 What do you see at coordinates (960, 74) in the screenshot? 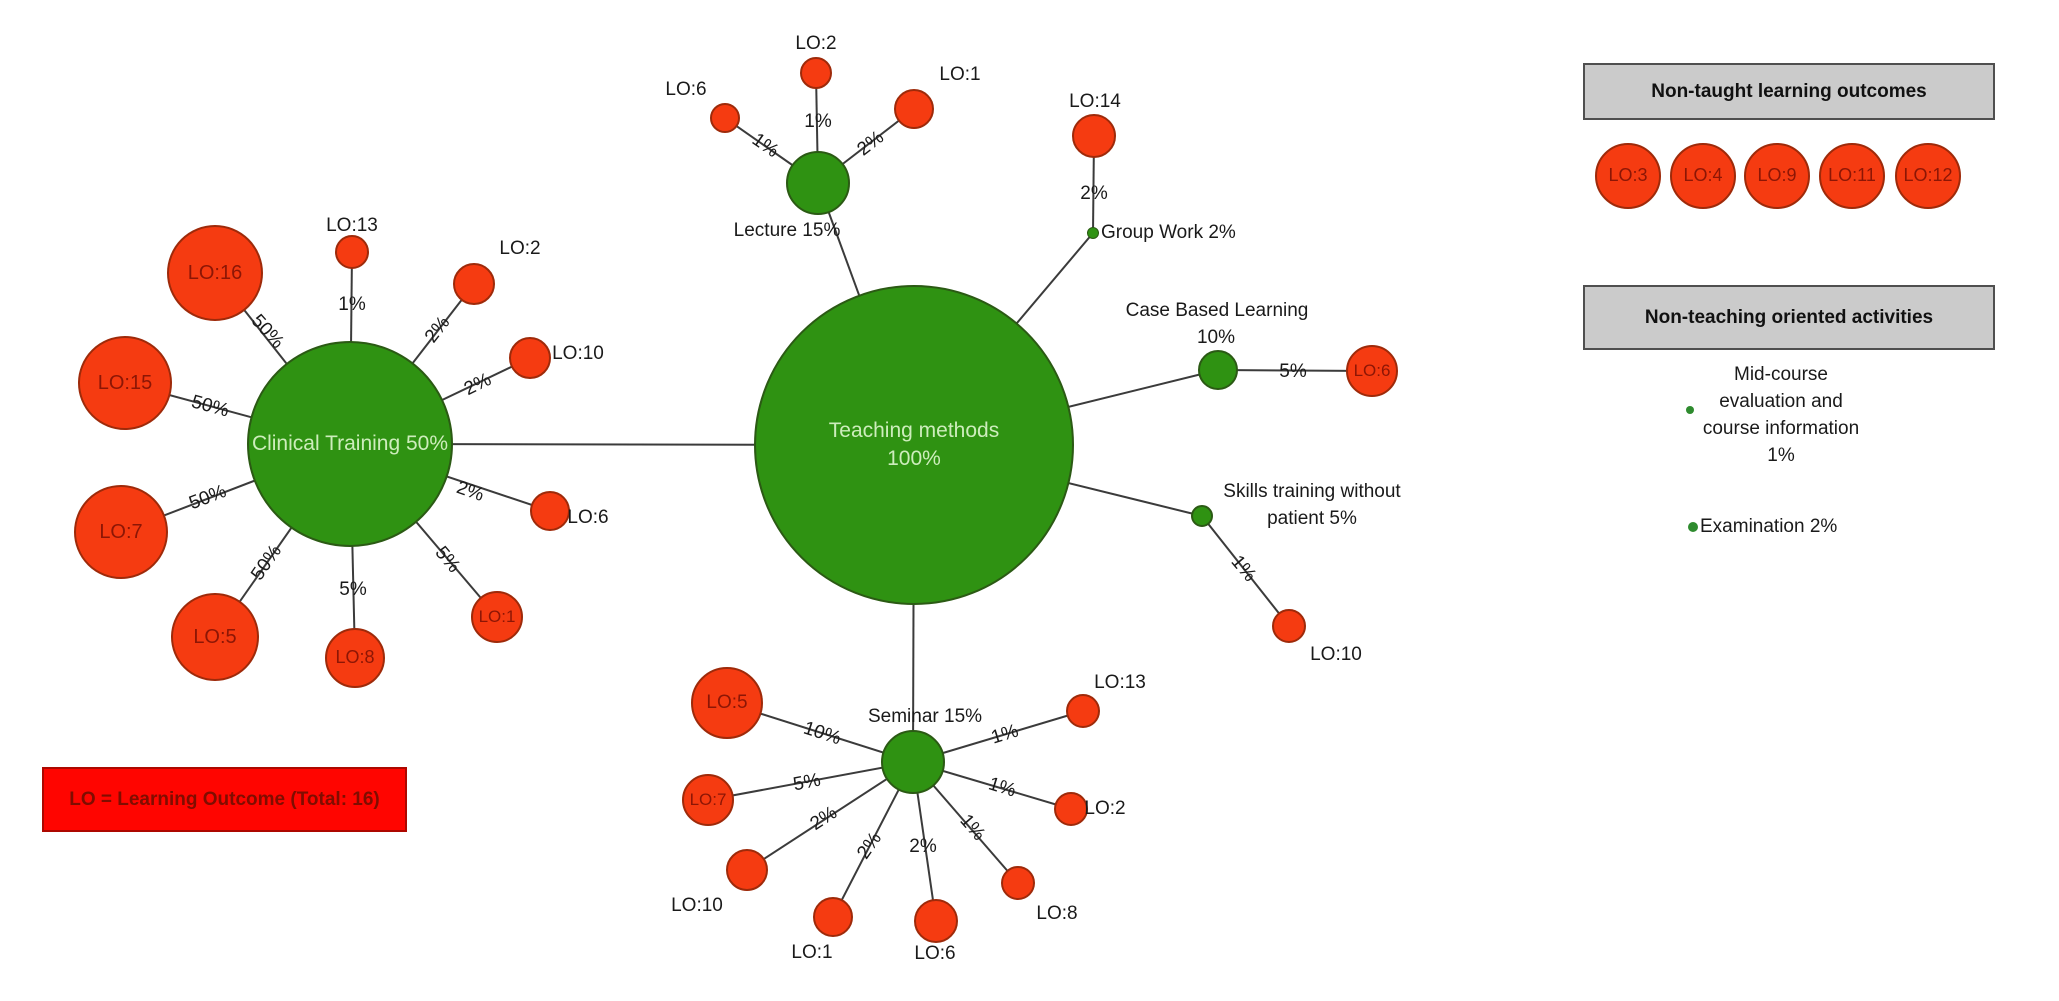
I see `node-label-l_lo1: LO:1` at bounding box center [960, 74].